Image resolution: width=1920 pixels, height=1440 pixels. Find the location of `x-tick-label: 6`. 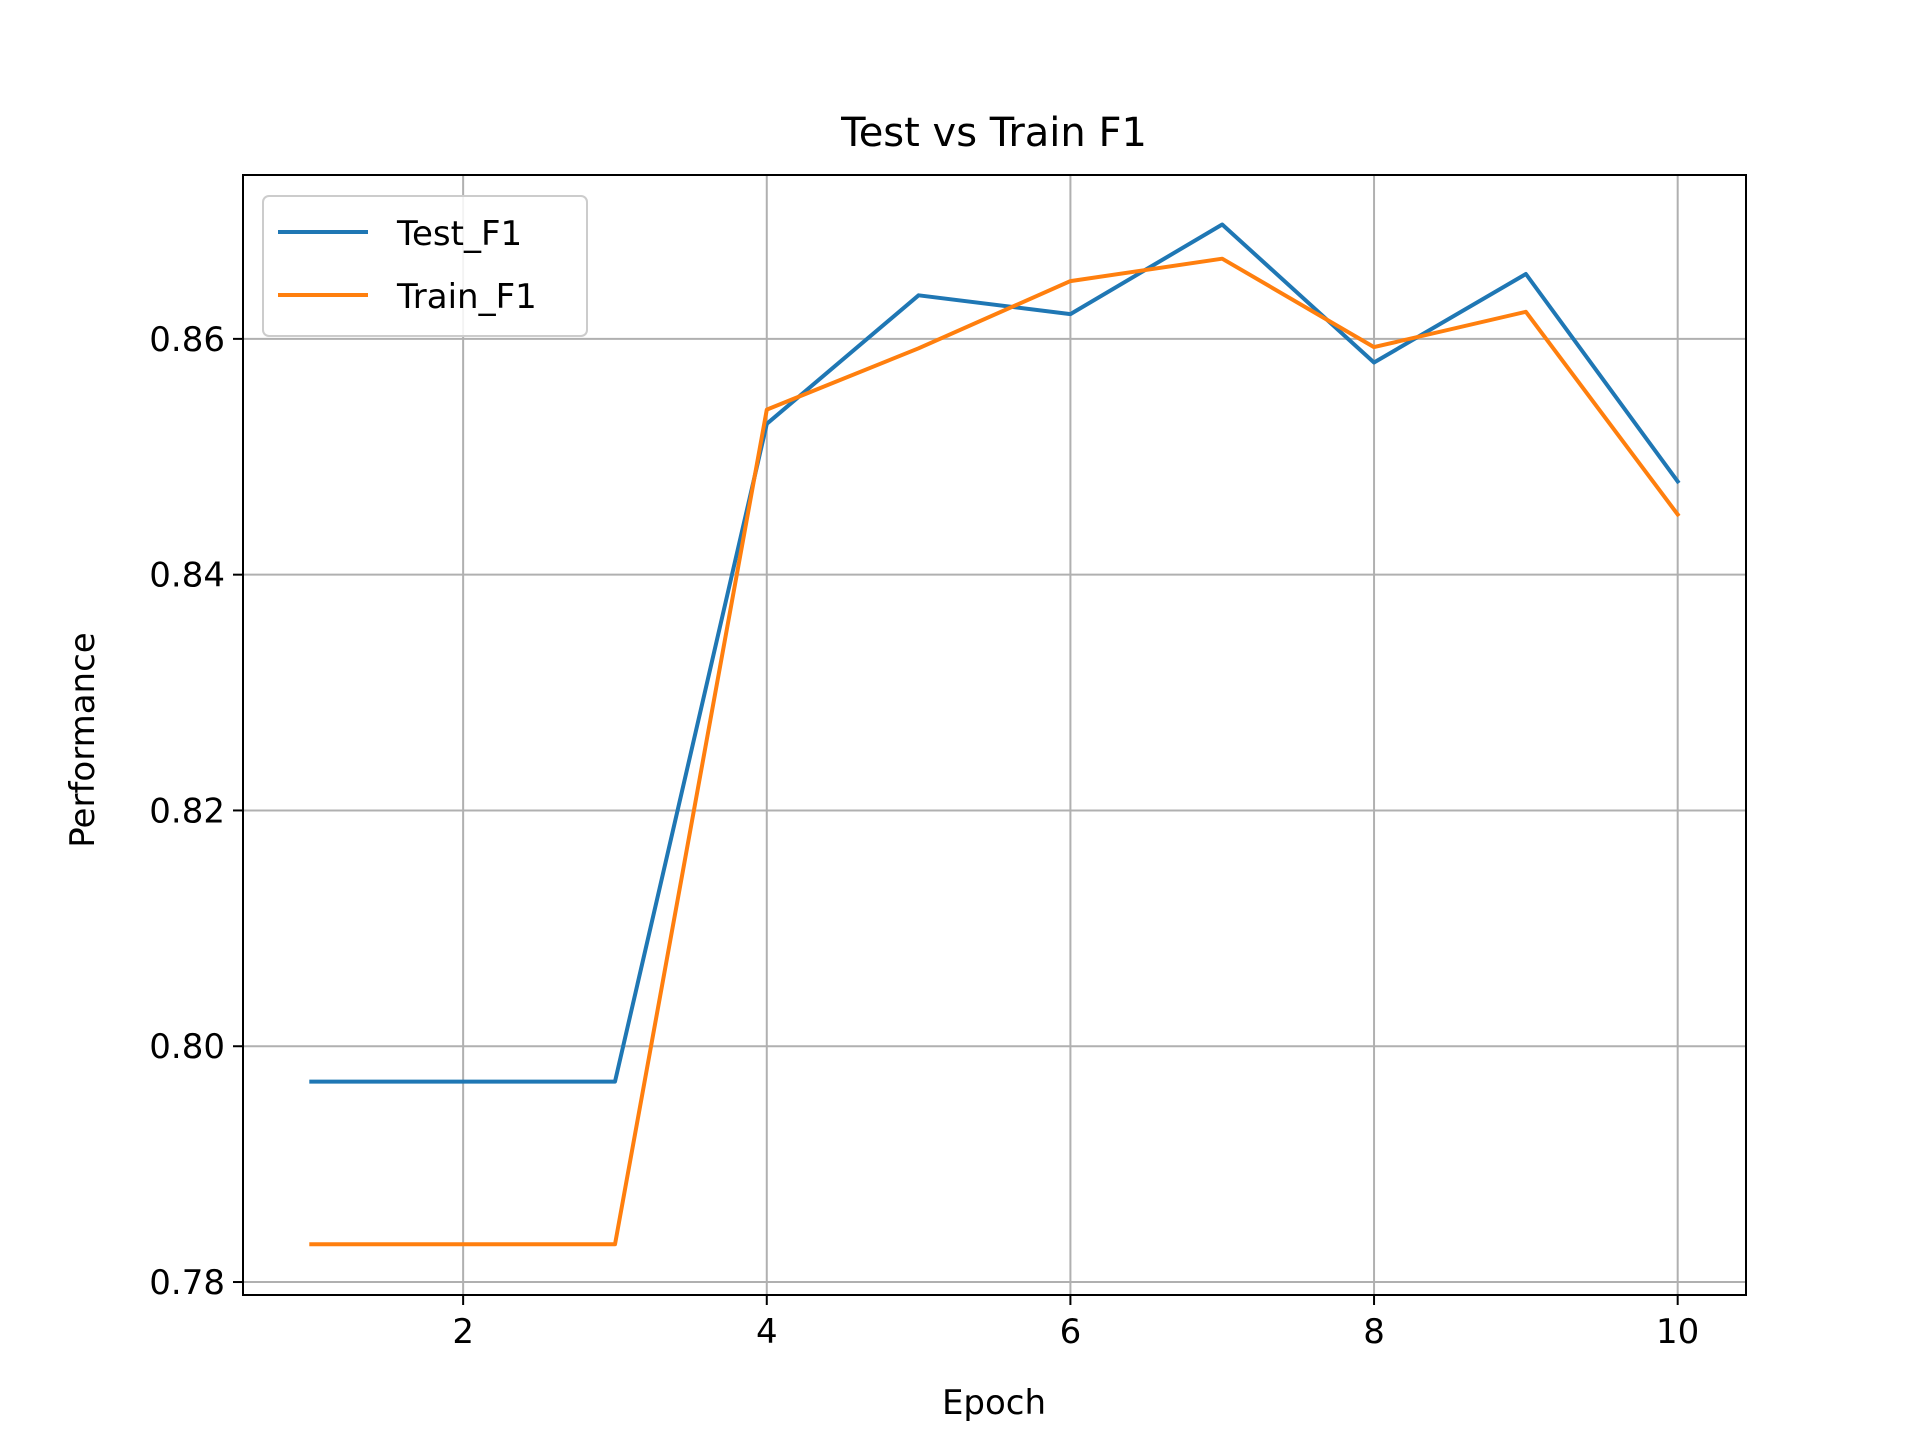

x-tick-label: 6 is located at coordinates (1071, 1332).